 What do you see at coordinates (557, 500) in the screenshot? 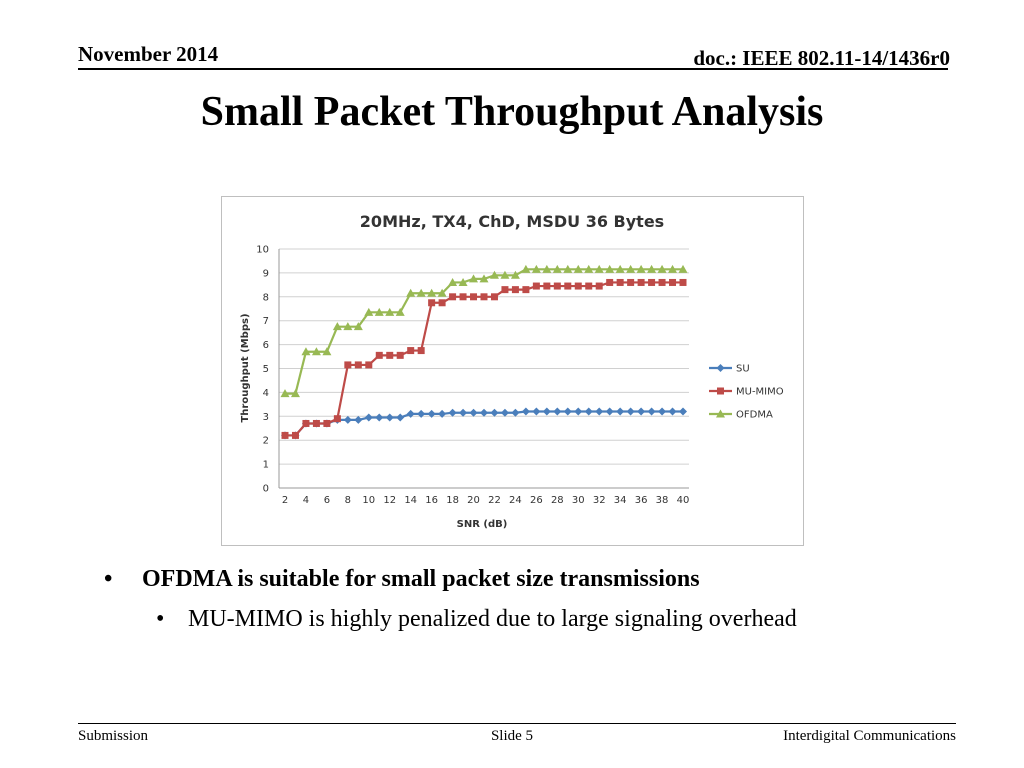
I see `x-tick-label: 28` at bounding box center [557, 500].